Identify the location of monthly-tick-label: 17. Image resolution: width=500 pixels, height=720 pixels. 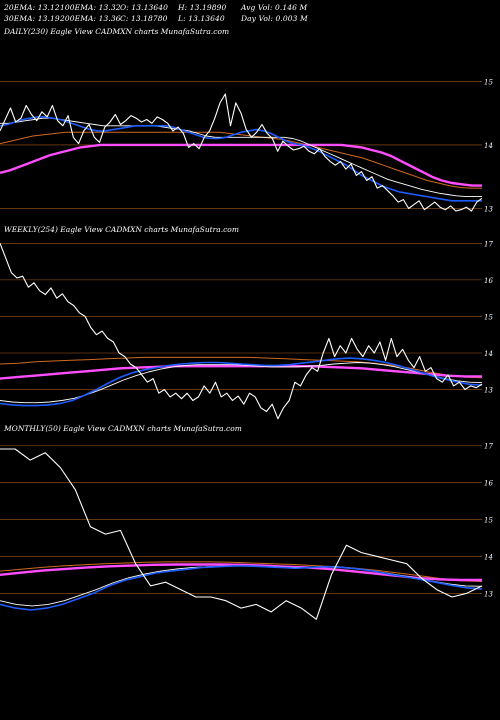
(488, 446).